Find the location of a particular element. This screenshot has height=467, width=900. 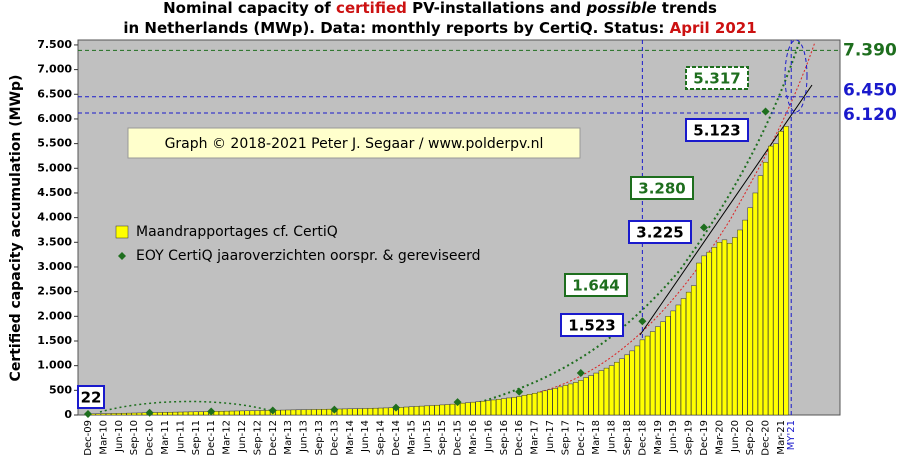

title-part: possible is located at coordinates (620, 8).